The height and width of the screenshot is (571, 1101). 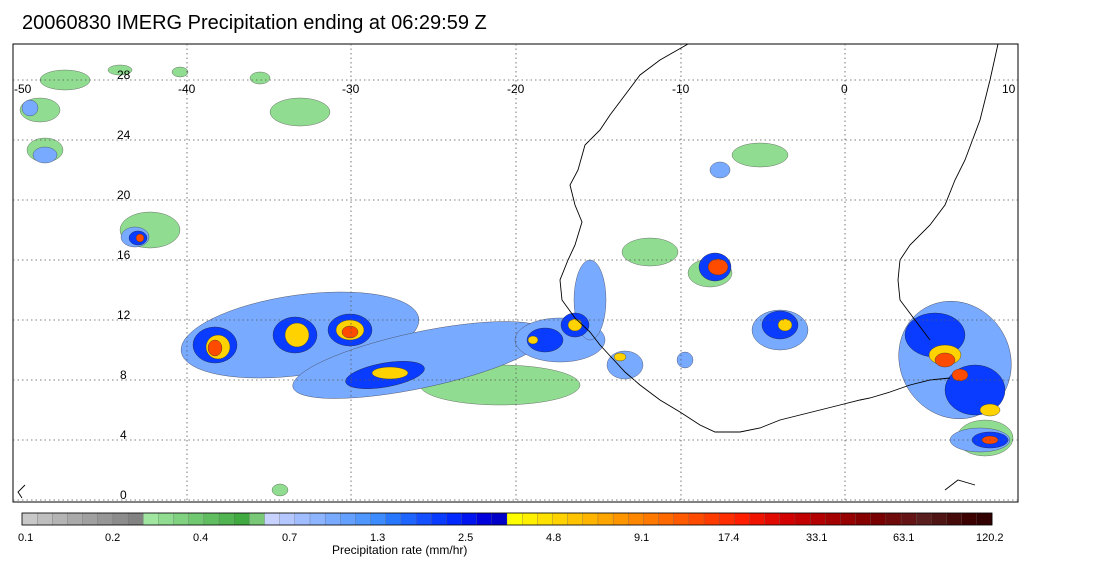 What do you see at coordinates (553, 538) in the screenshot?
I see `colorbar-tick-label: 4.8` at bounding box center [553, 538].